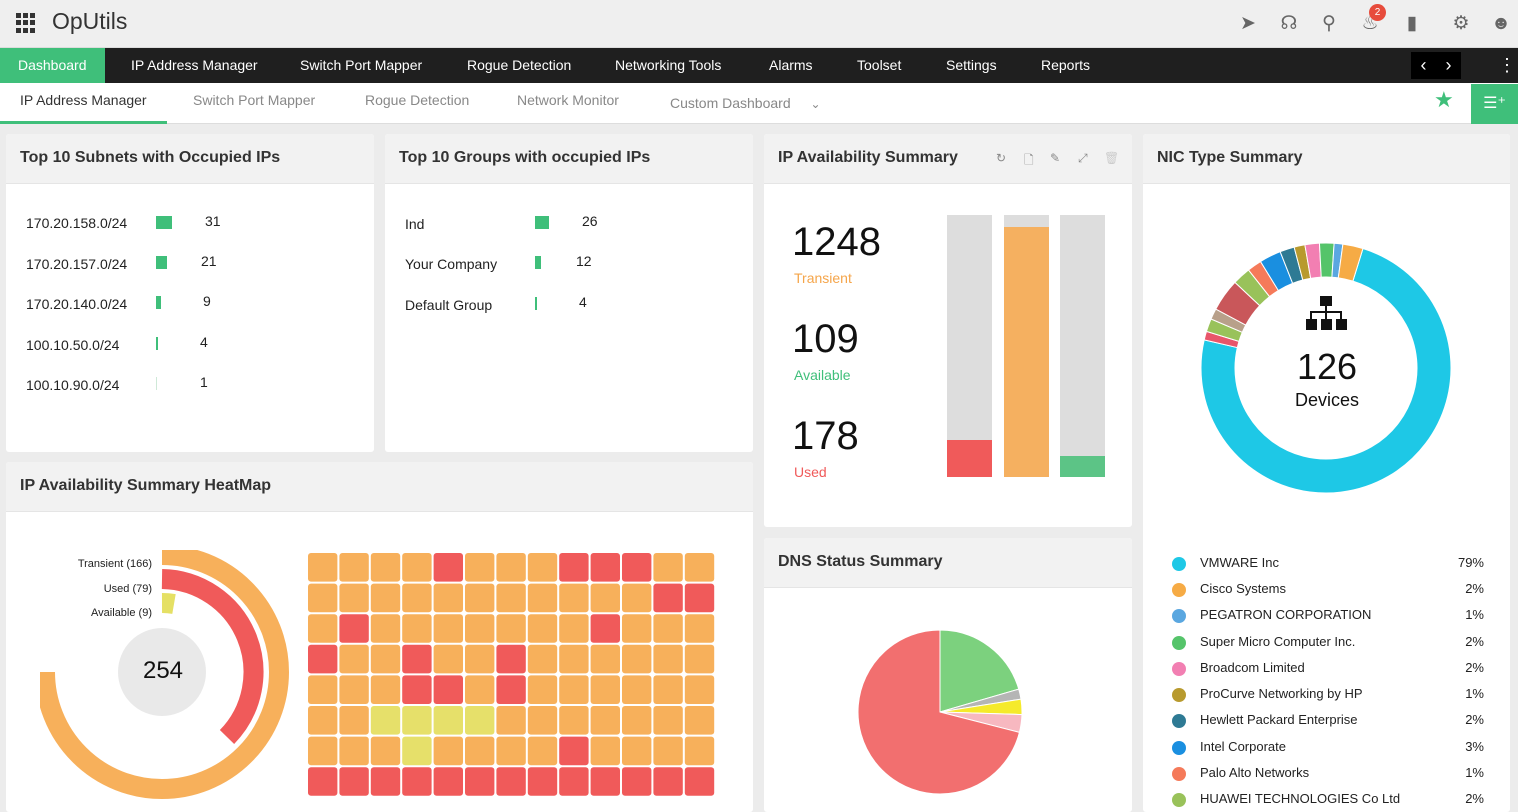 Image resolution: width=1518 pixels, height=812 pixels. What do you see at coordinates (1026, 352) in the screenshot?
I see `transient-bar` at bounding box center [1026, 352].